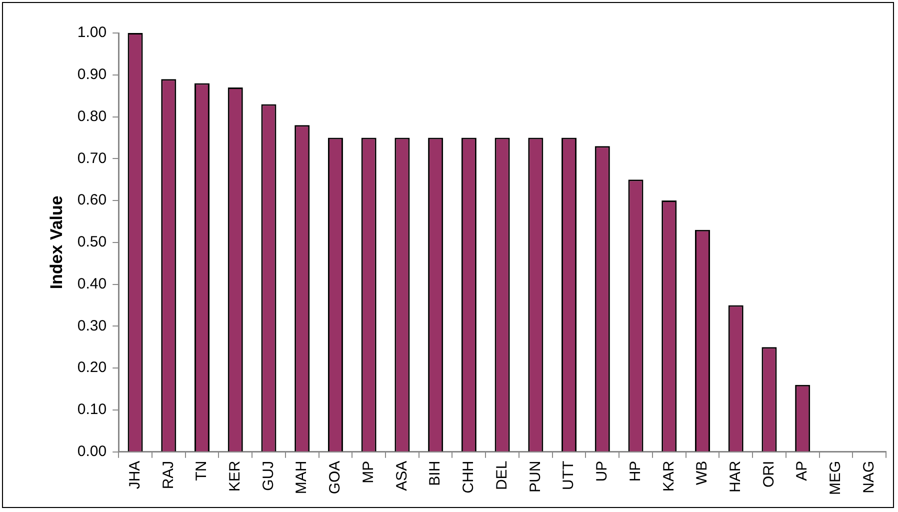  I want to click on x-tick-label: PUN, so click(535, 476).